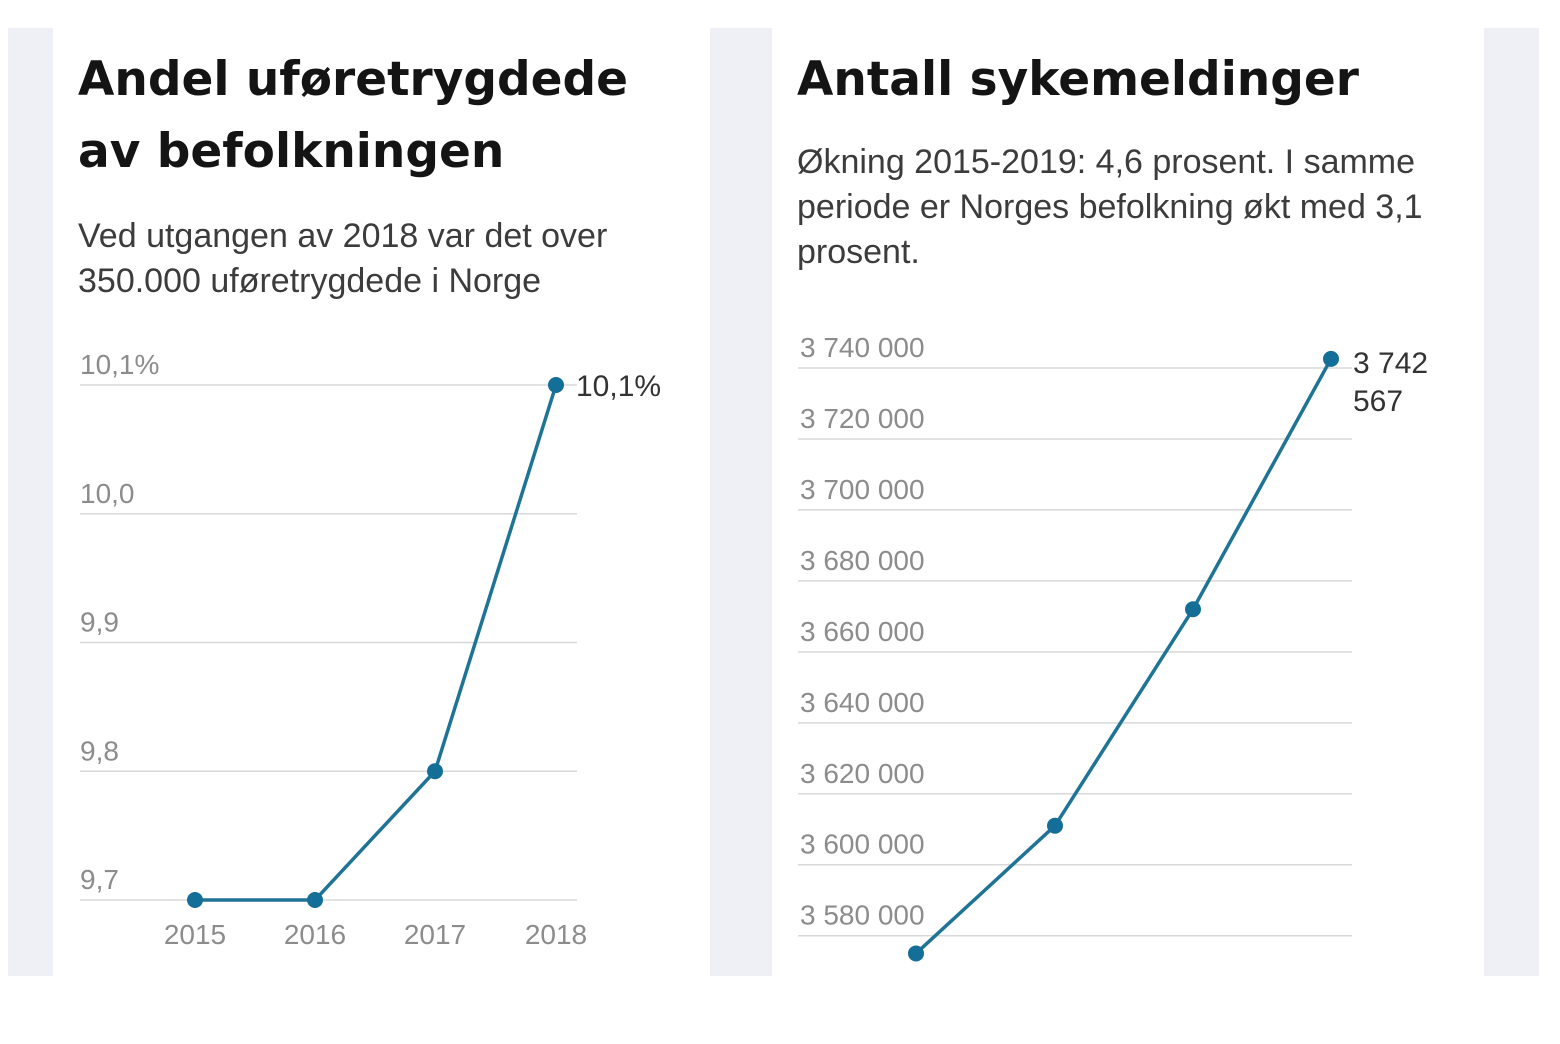  I want to click on y-tick-label: 3 720 000, so click(862, 418).